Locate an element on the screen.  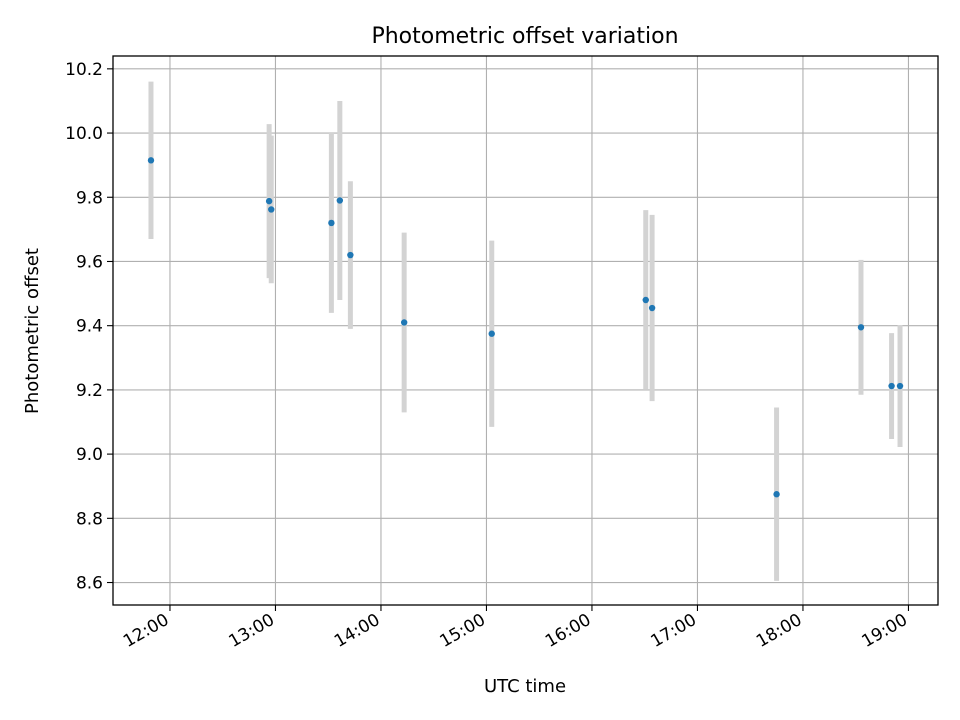
y-tick-label: 9.2 is located at coordinates (89, 391).